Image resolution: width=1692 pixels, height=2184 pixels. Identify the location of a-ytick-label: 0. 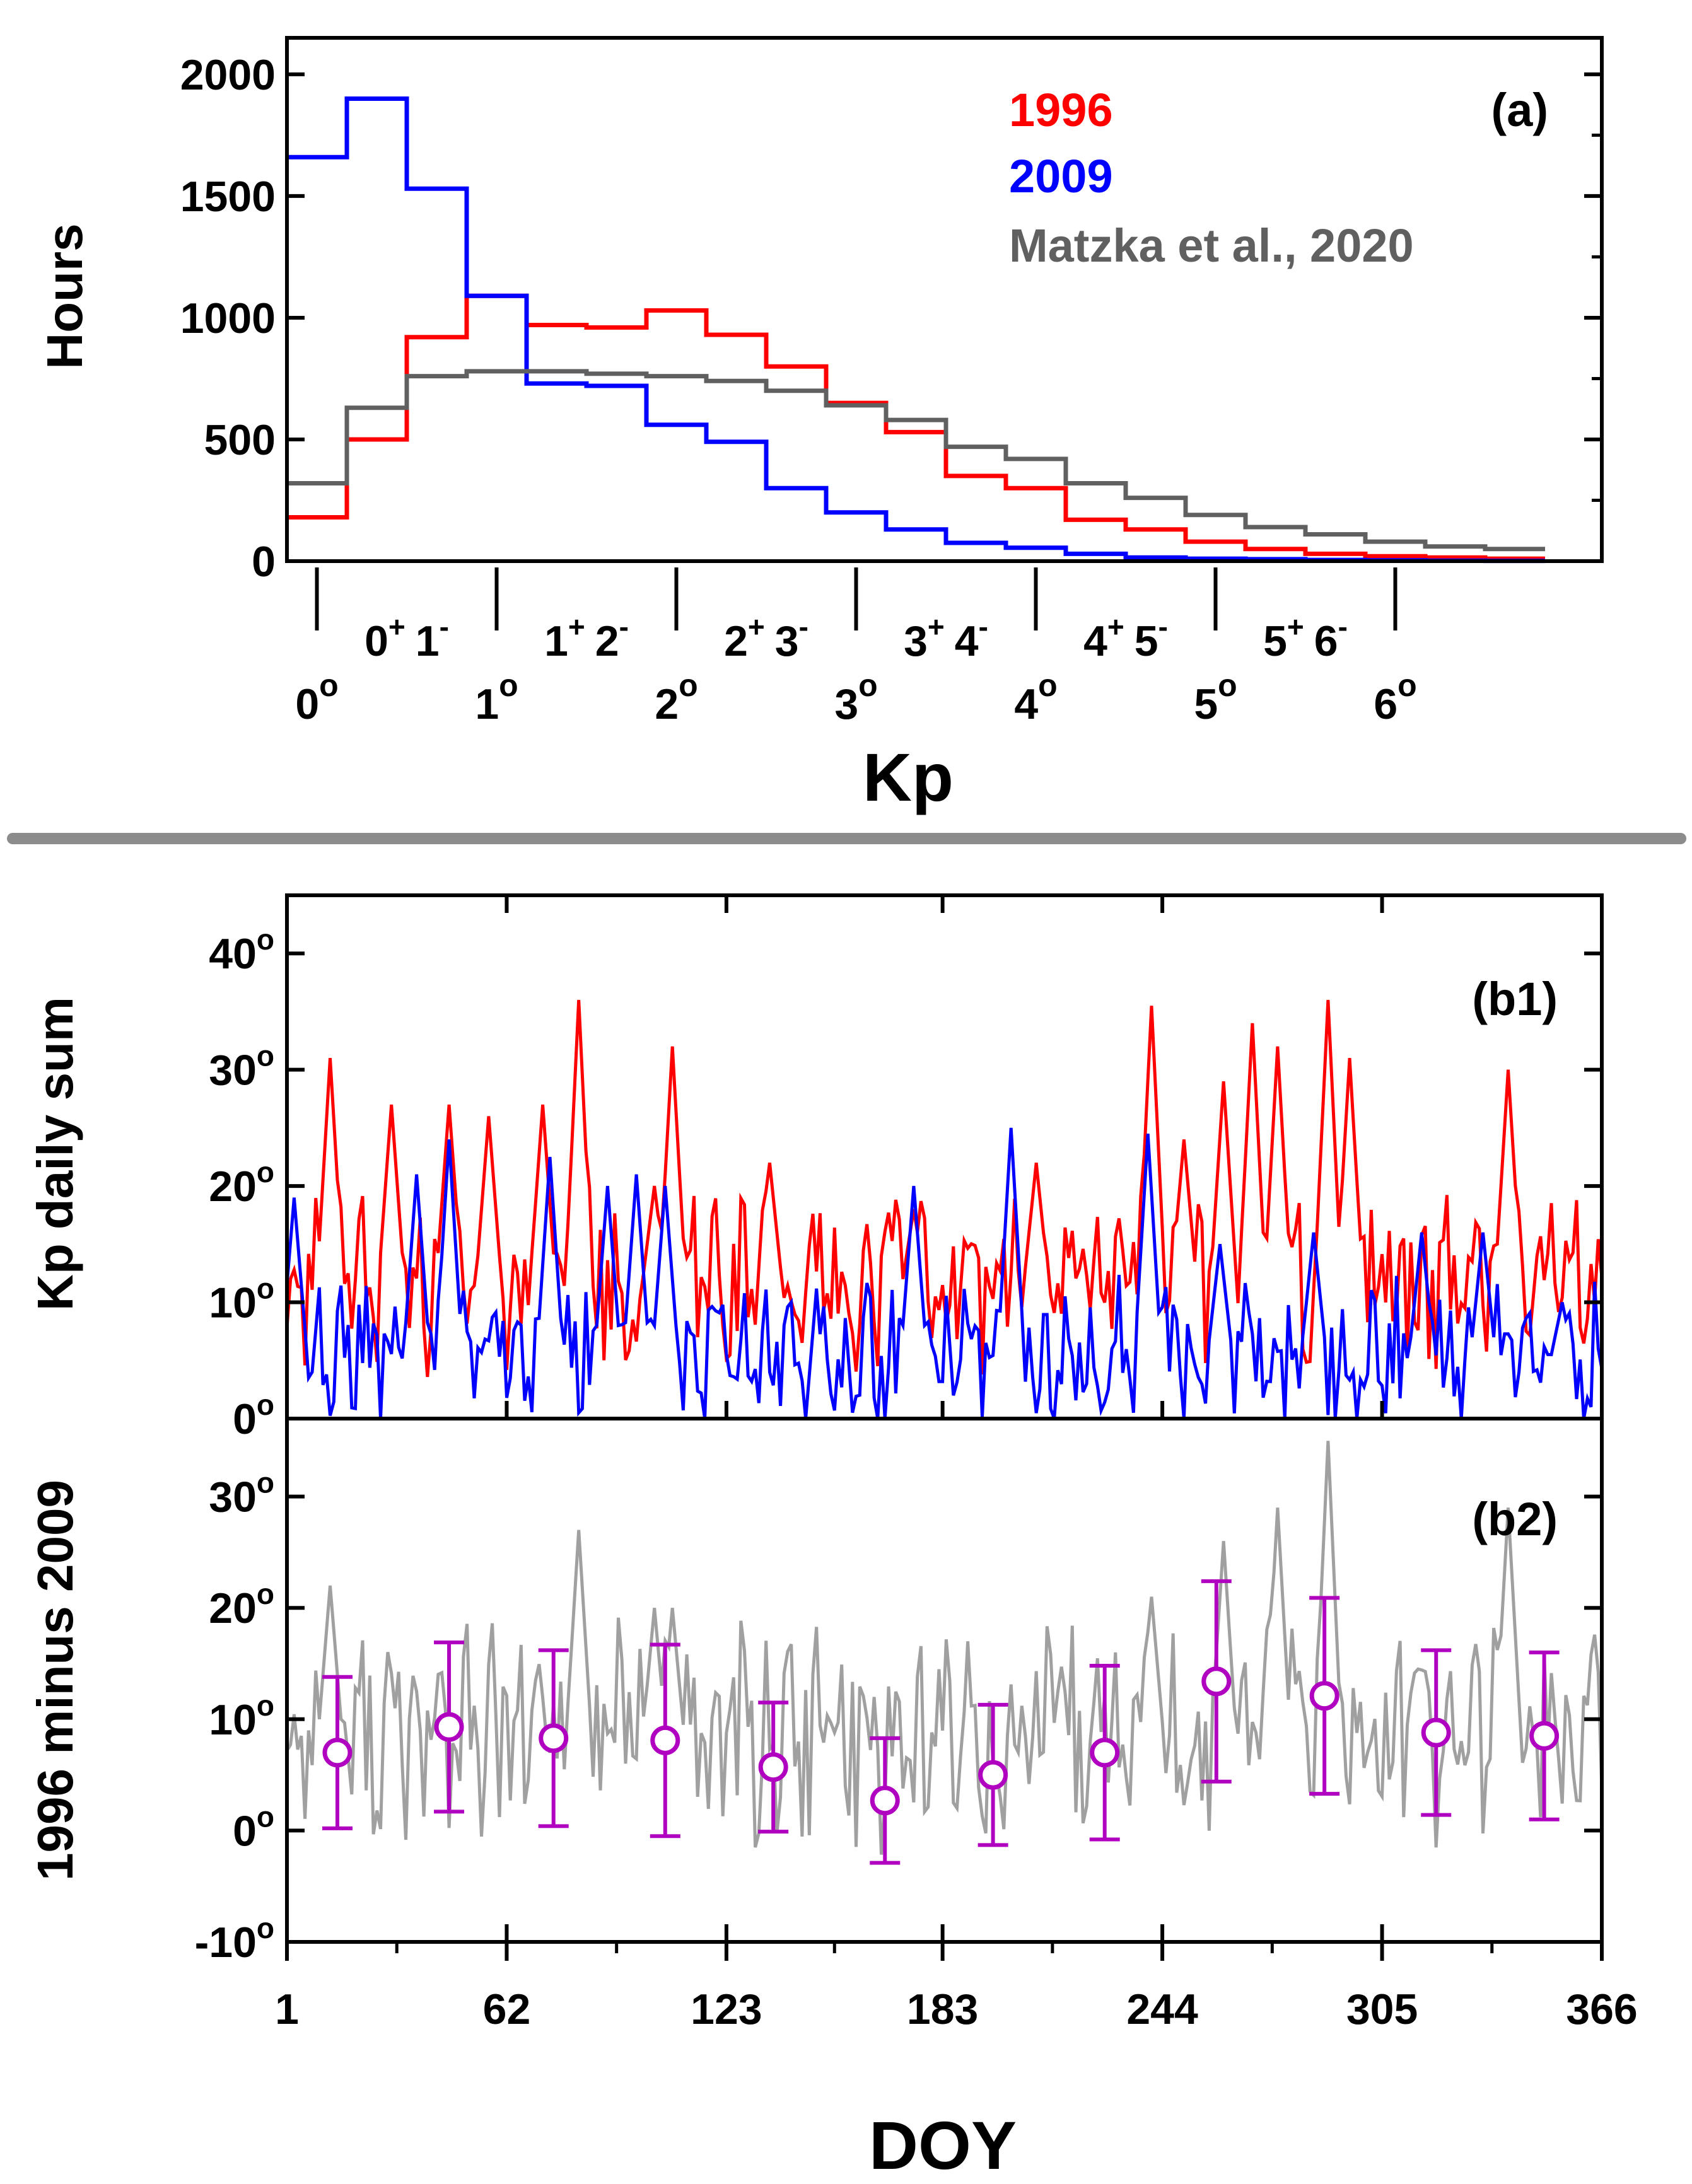
(264, 562).